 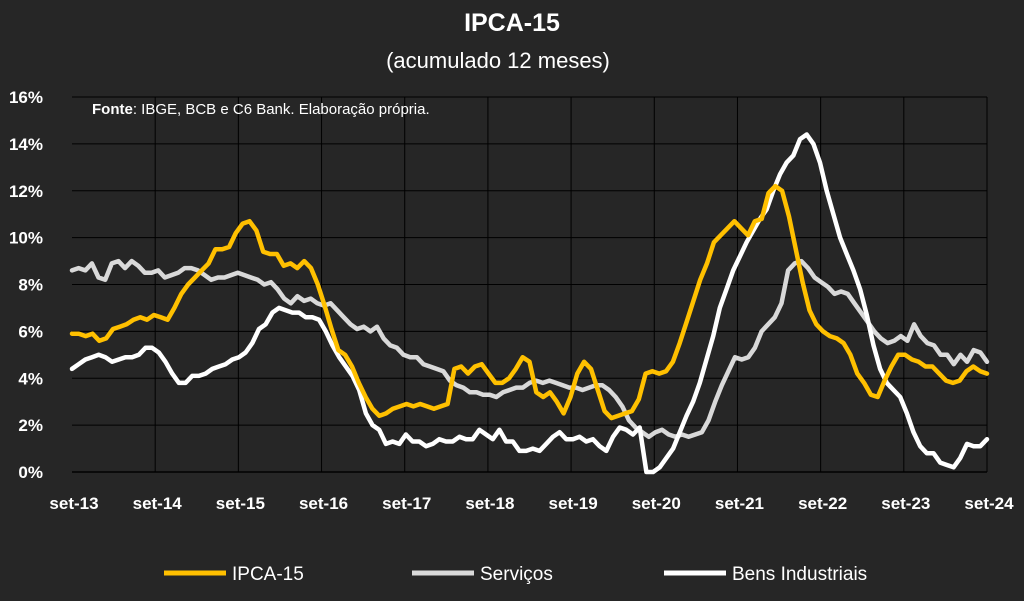 I want to click on y-tick-label: 16%, so click(x=26, y=97).